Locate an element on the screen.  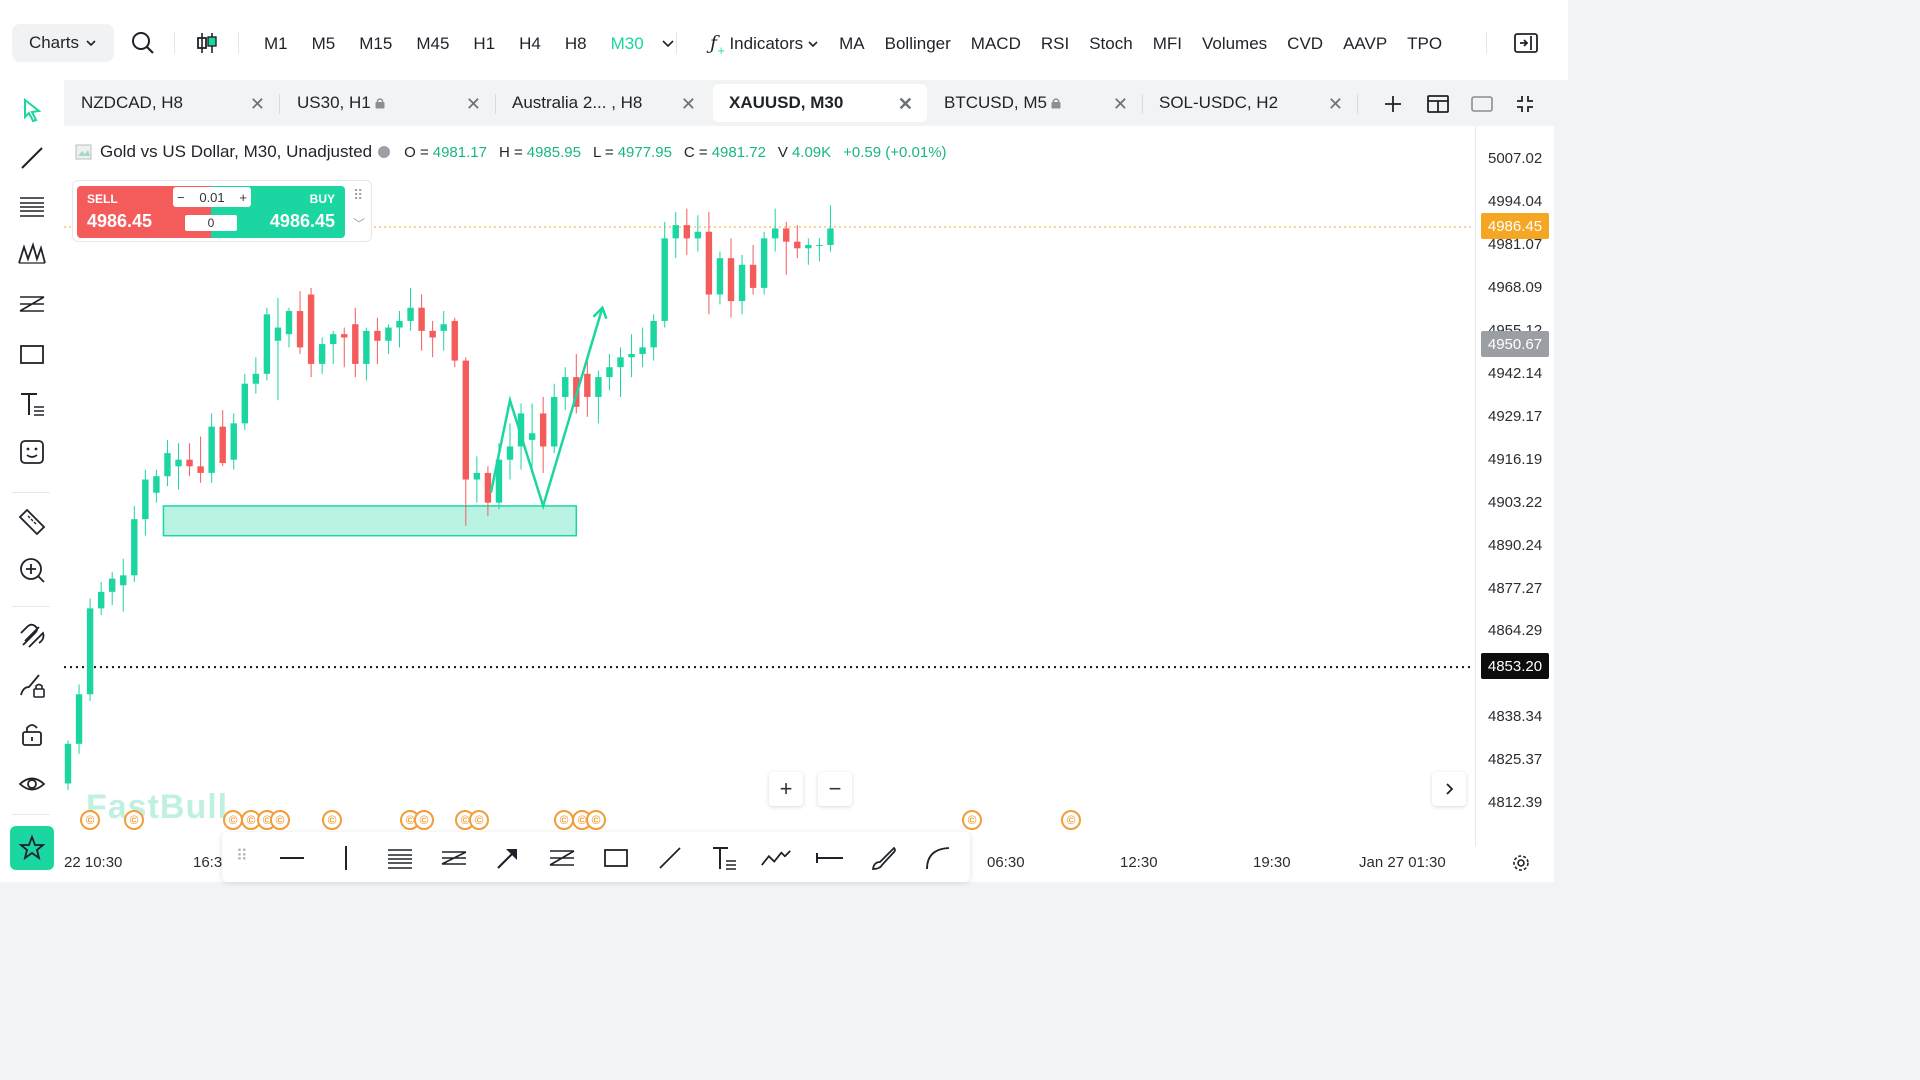
indicator-mfi: MFI is located at coordinates (1167, 43).